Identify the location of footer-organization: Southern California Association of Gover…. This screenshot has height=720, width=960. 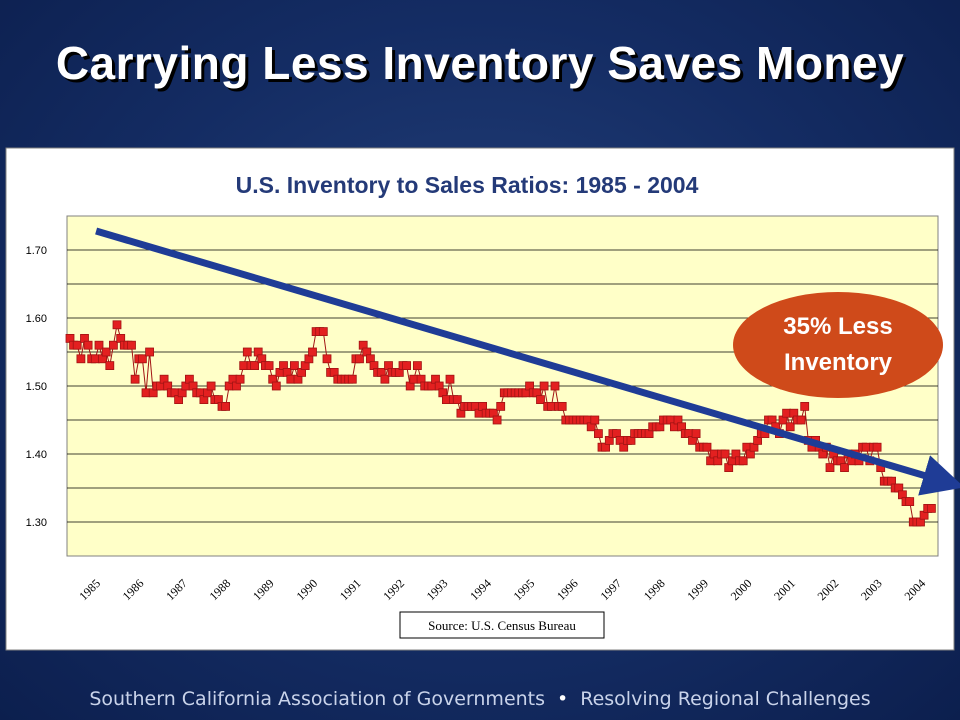
(317, 699).